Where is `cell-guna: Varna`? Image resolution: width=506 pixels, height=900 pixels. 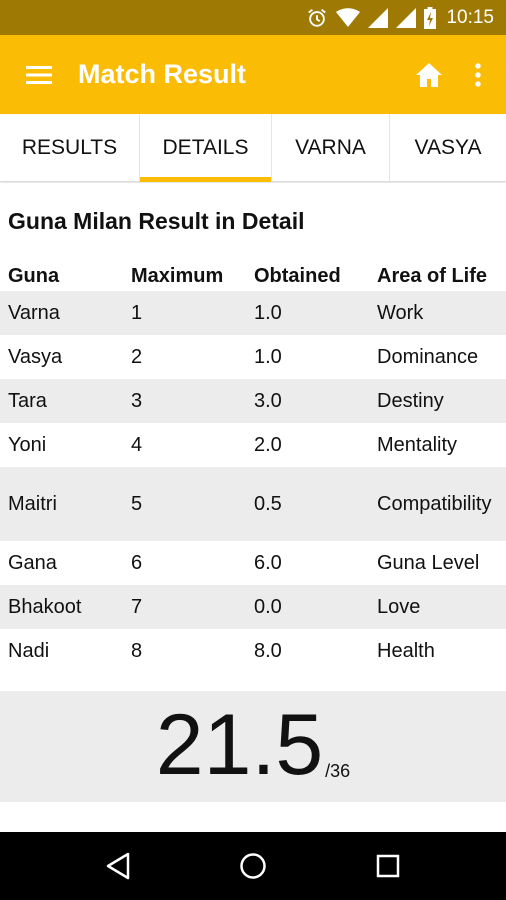
cell-guna: Varna is located at coordinates (34, 312).